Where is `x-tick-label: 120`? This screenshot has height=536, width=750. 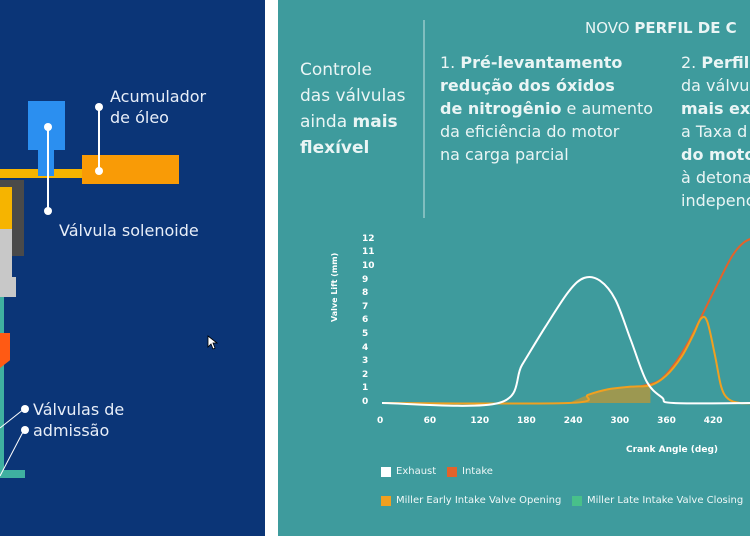
x-tick-label: 120 is located at coordinates (480, 421).